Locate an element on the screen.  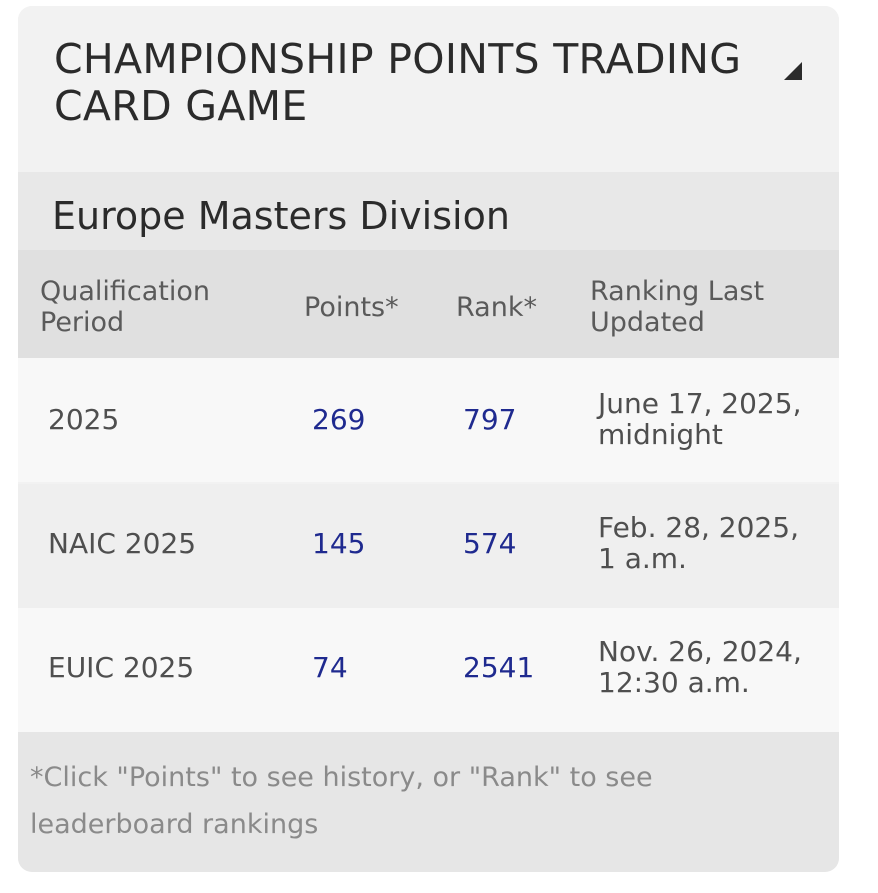
cell-last-updated: June 17, 2025, midnight is located at coordinates (700, 419).